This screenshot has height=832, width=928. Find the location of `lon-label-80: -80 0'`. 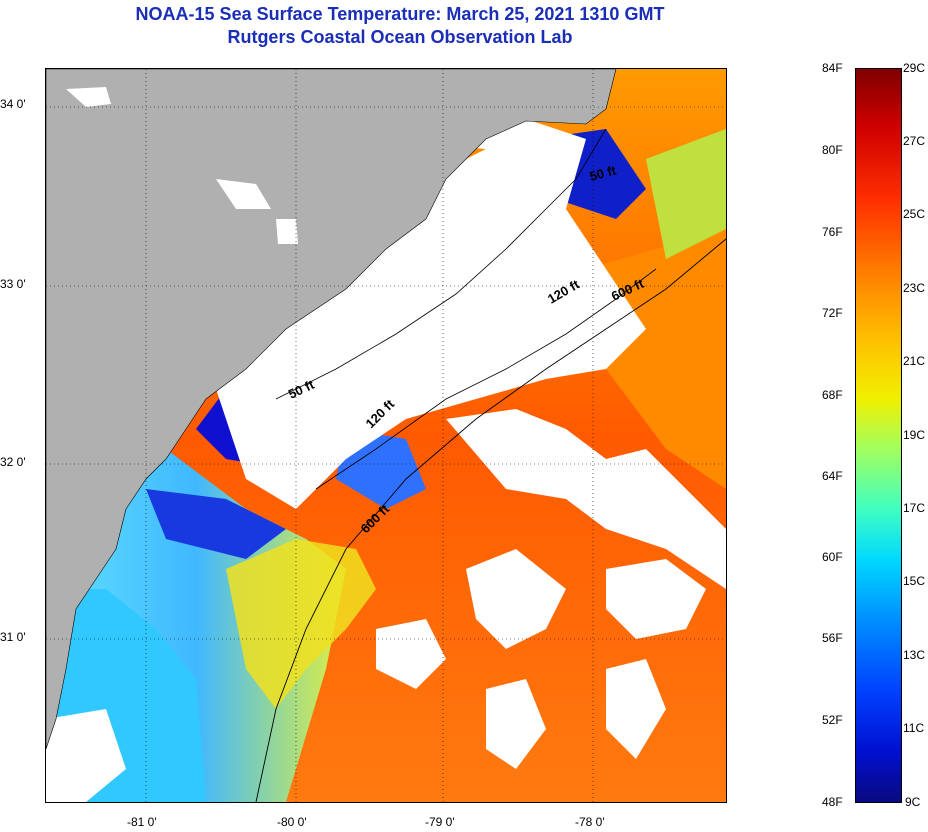

lon-label-80: -80 0' is located at coordinates (292, 822).